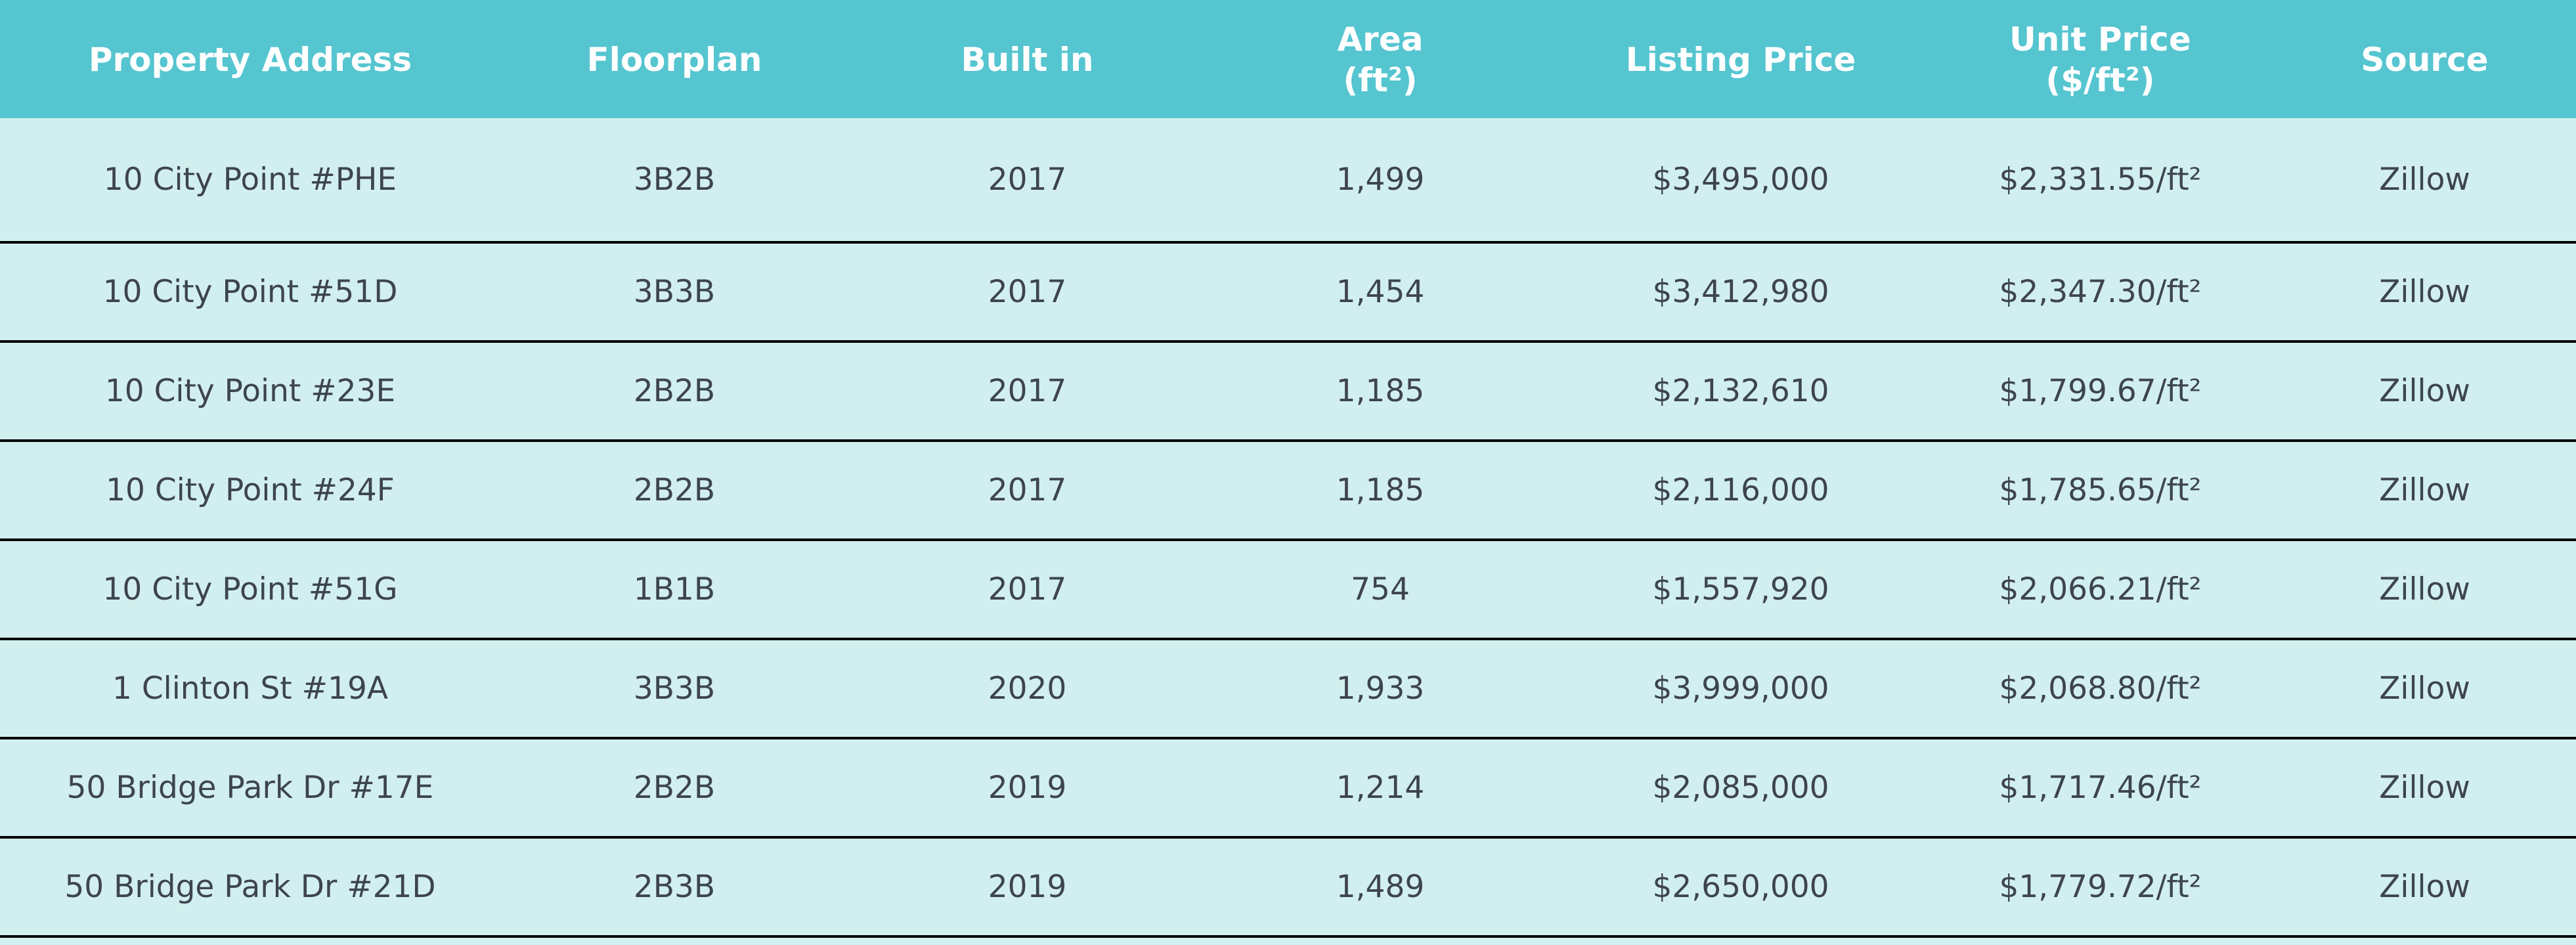 The width and height of the screenshot is (2576, 945). Describe the element at coordinates (250, 490) in the screenshot. I see `cell-property-address: 10 City Point #24F` at that location.